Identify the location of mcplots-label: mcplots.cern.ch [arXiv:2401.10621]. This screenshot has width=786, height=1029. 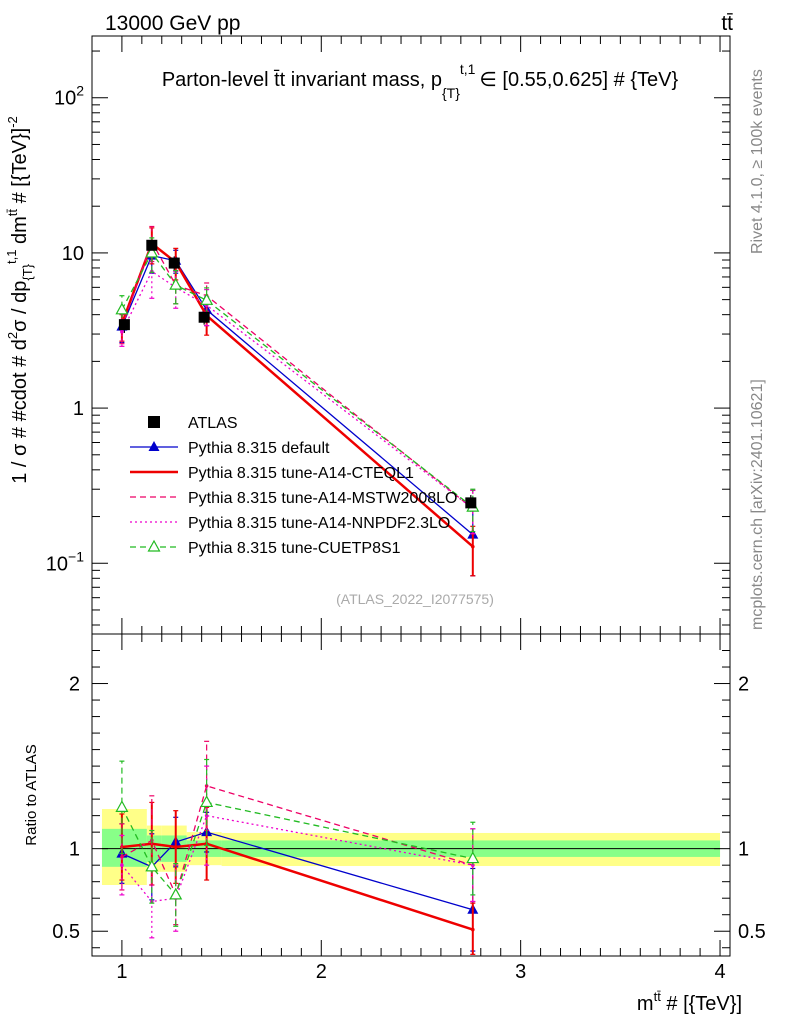
(757, 504).